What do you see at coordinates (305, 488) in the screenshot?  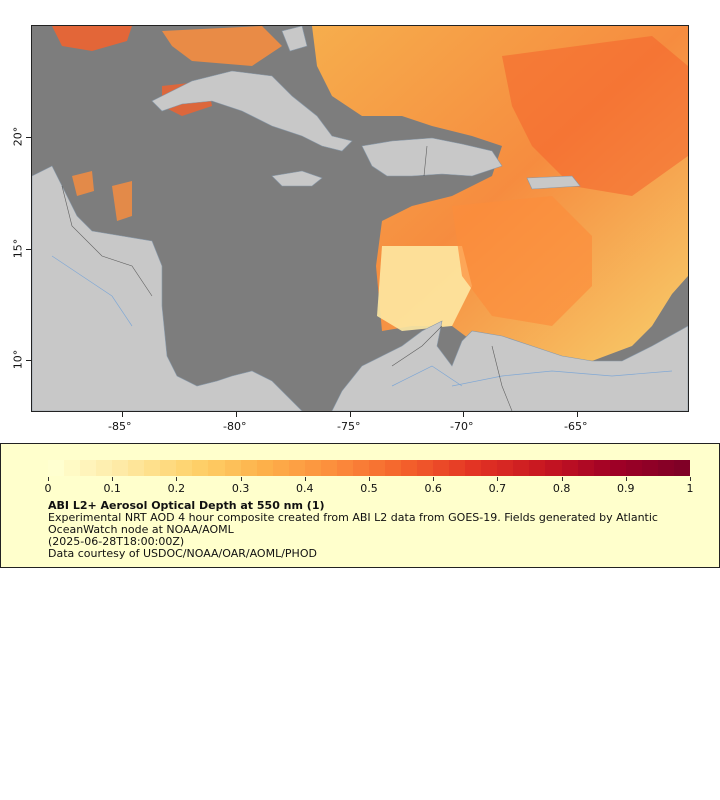 I see `colorbar-tick-label: 0.4` at bounding box center [305, 488].